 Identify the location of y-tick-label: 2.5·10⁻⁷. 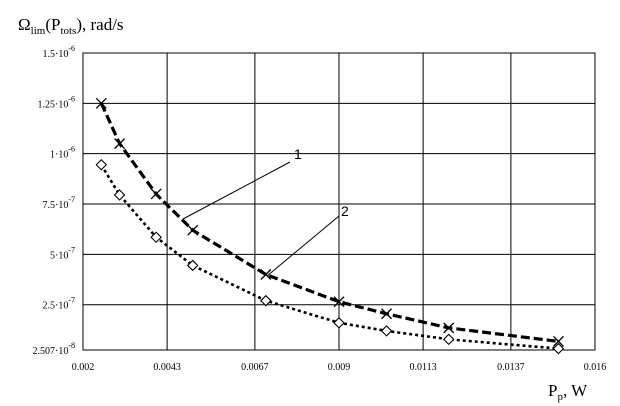
(58, 304).